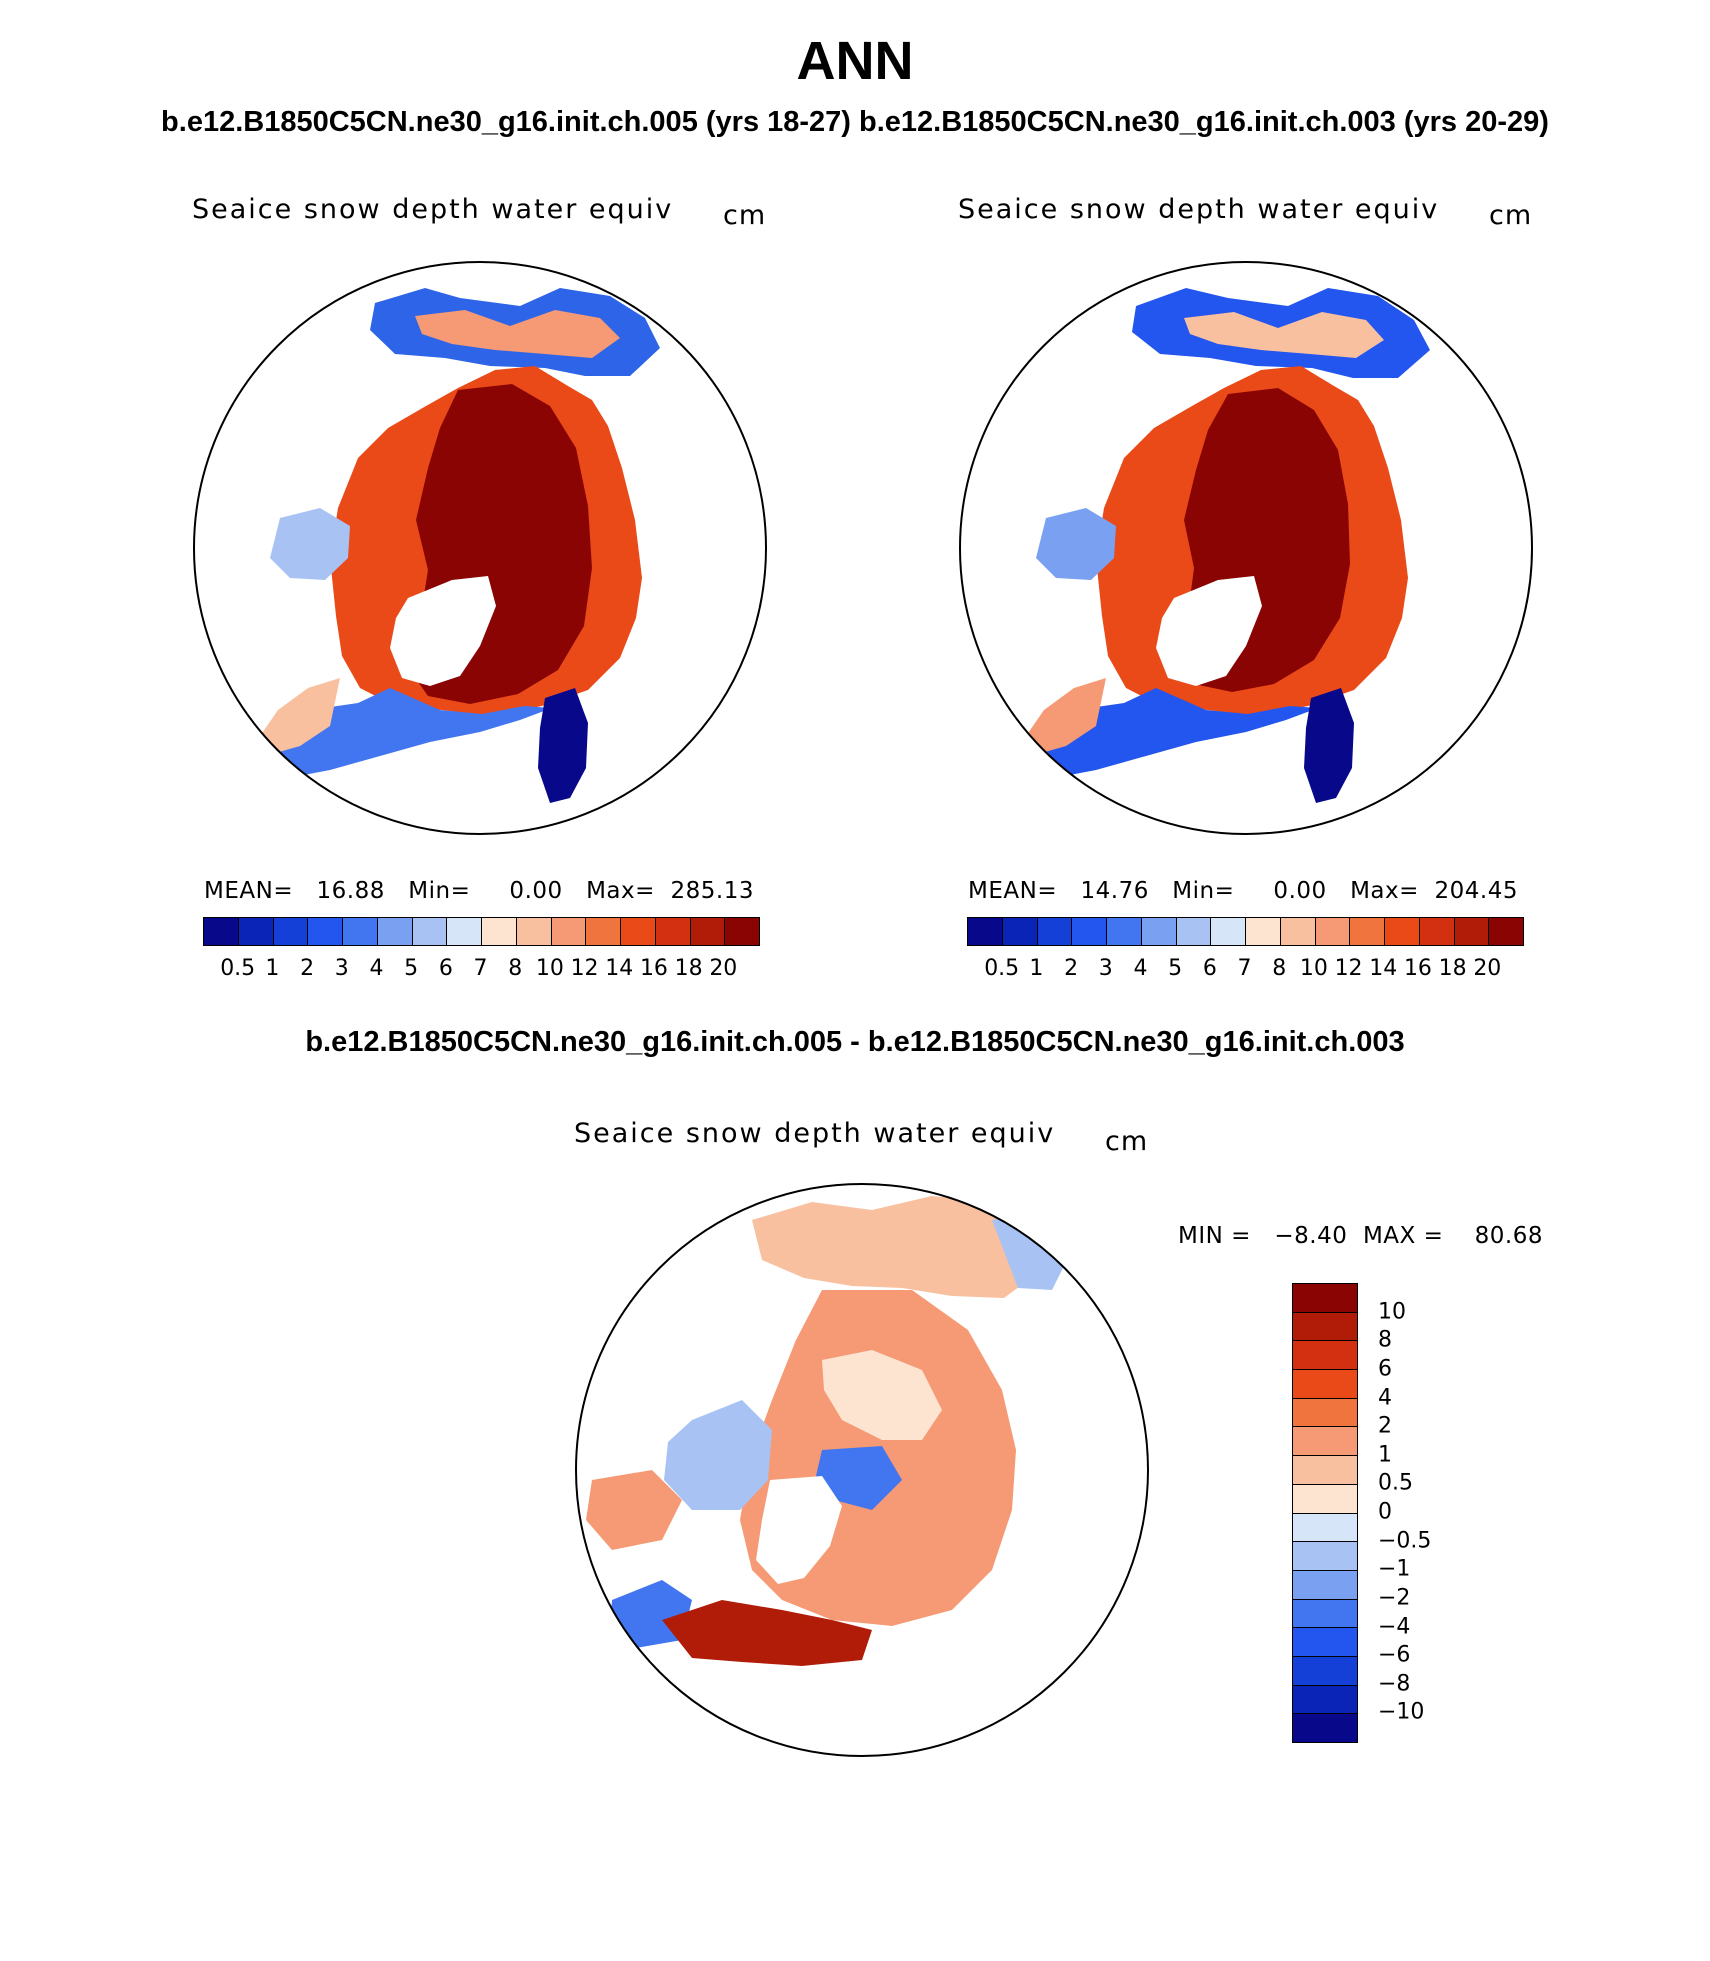  Describe the element at coordinates (1452, 968) in the screenshot. I see `colorbar-tick-label: 18` at that location.